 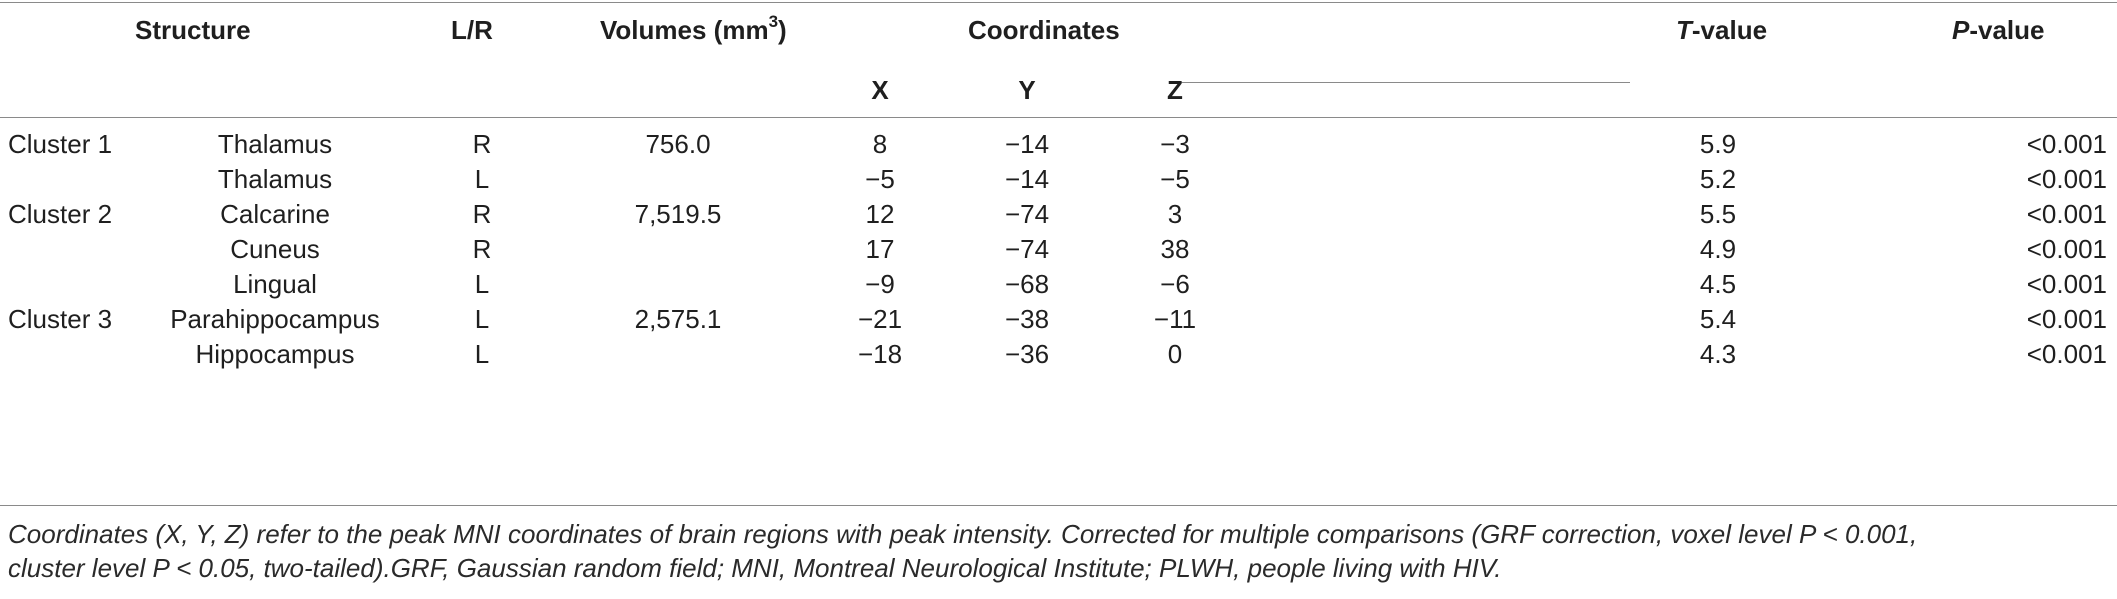 What do you see at coordinates (1175, 249) in the screenshot?
I see `cell-z: 38` at bounding box center [1175, 249].